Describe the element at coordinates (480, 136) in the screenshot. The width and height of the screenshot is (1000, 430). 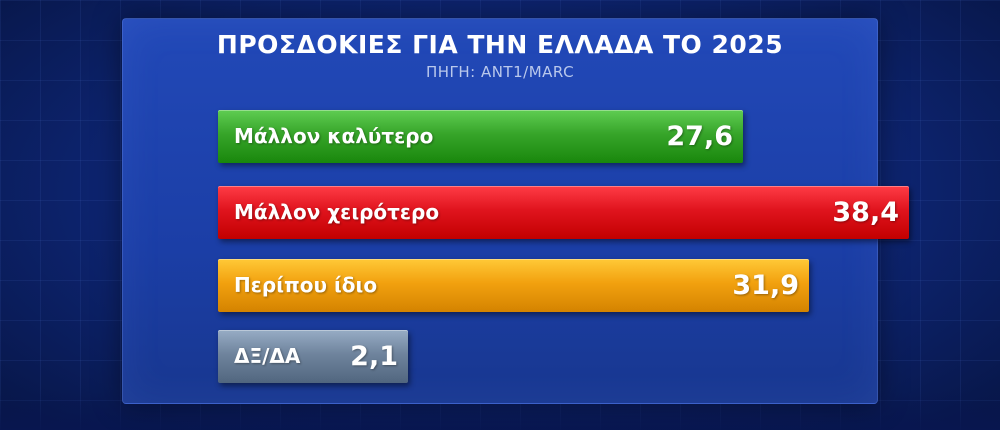
I see `bar: Μάλλον καλύτερο 27,6` at that location.